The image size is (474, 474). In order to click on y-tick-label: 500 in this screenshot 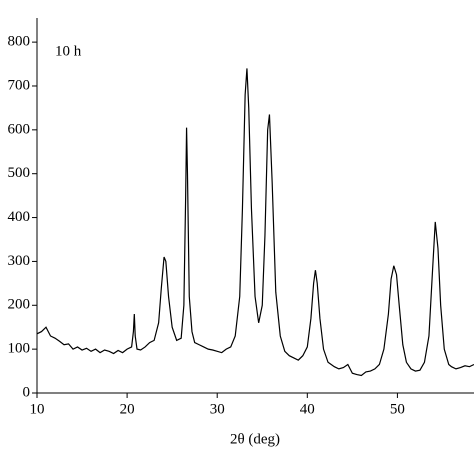, I will do `click(19, 173)`.